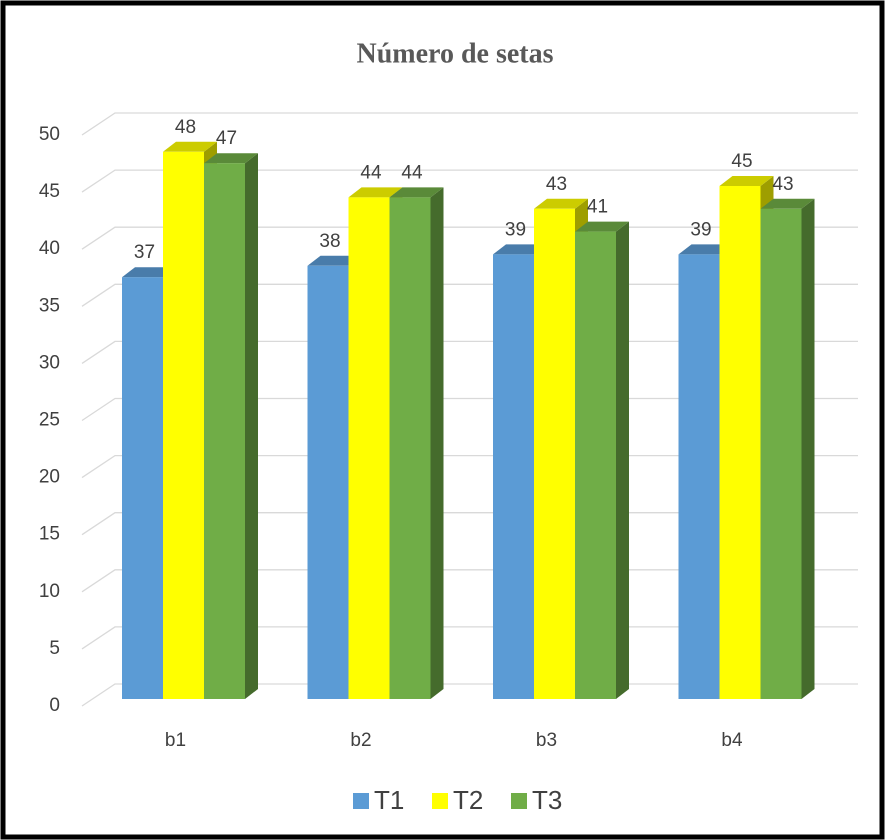 Image resolution: width=885 pixels, height=840 pixels. What do you see at coordinates (547, 800) in the screenshot?
I see `legend-label: T3` at bounding box center [547, 800].